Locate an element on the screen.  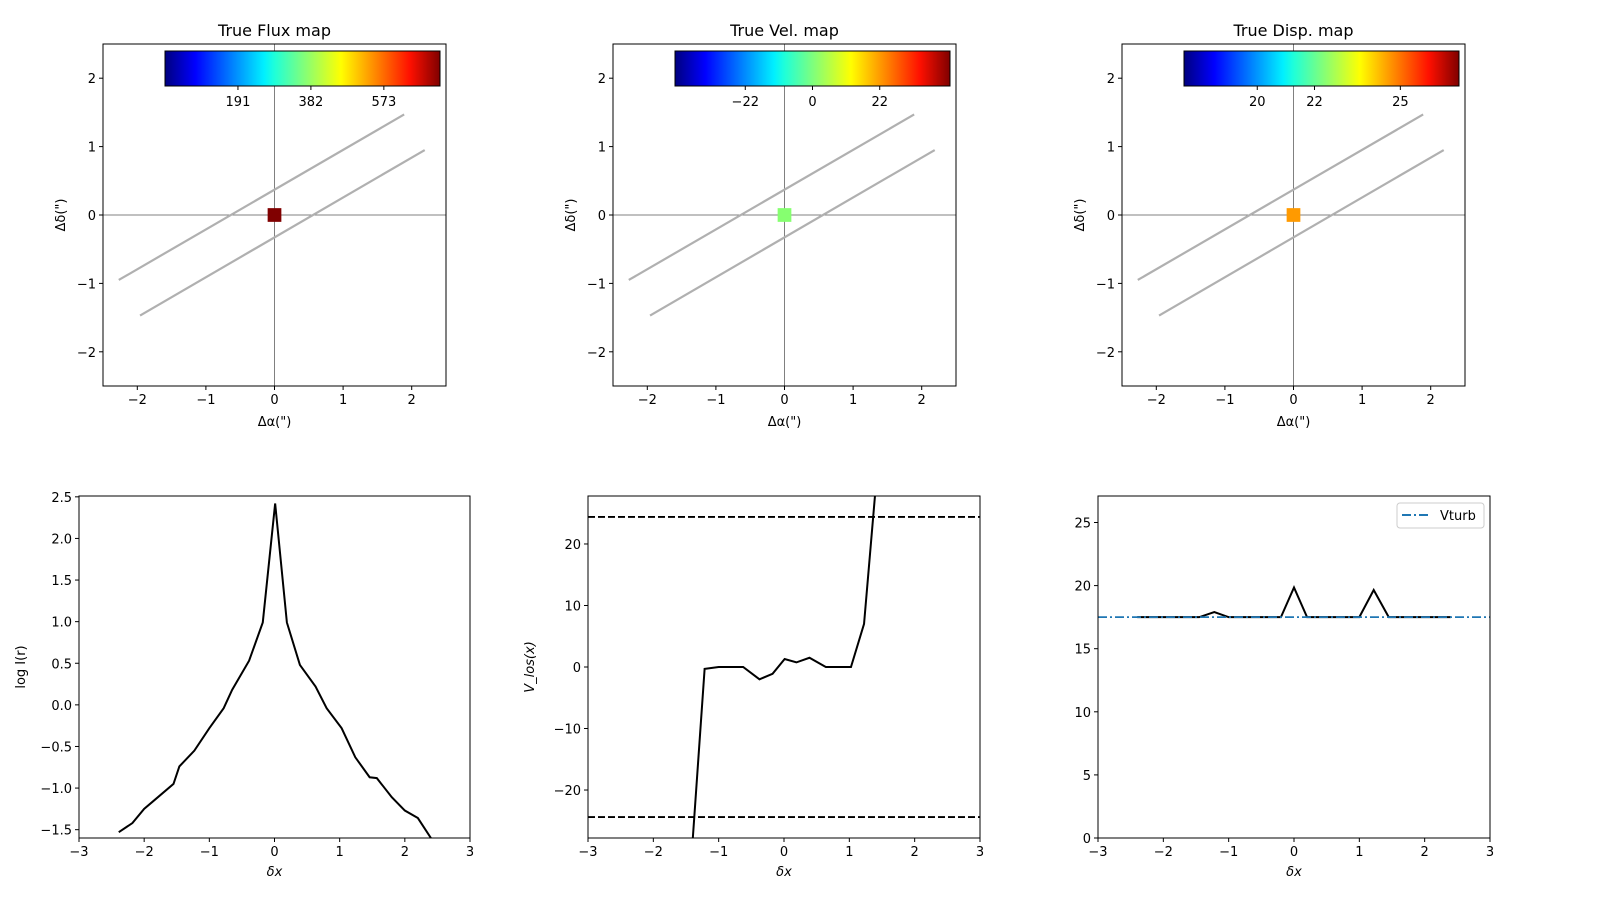
subplot-6: −3 −2 −1 0 1 2 3 0 5 10 15 20 25 δx Vturb is located at coordinates (1284, 687).